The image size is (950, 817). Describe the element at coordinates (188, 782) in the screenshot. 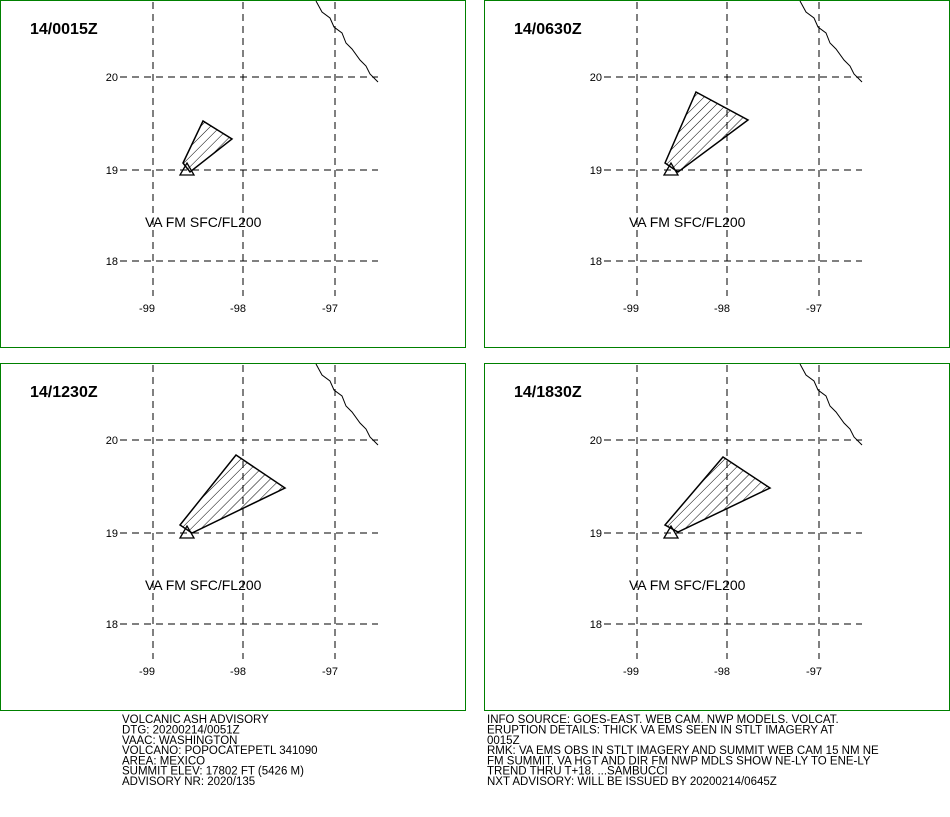

I see `advisory-text: ADVISORY NR: 2020/135` at that location.